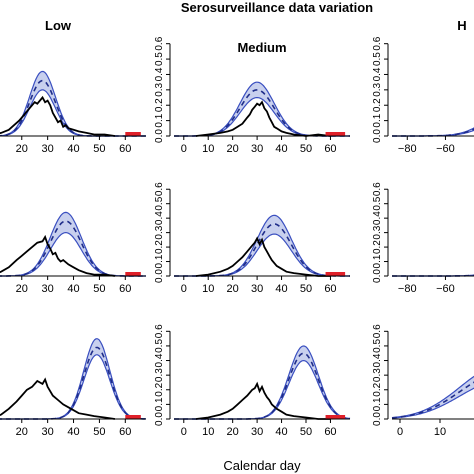  I want to click on band-upper-line, so click(432, 397).